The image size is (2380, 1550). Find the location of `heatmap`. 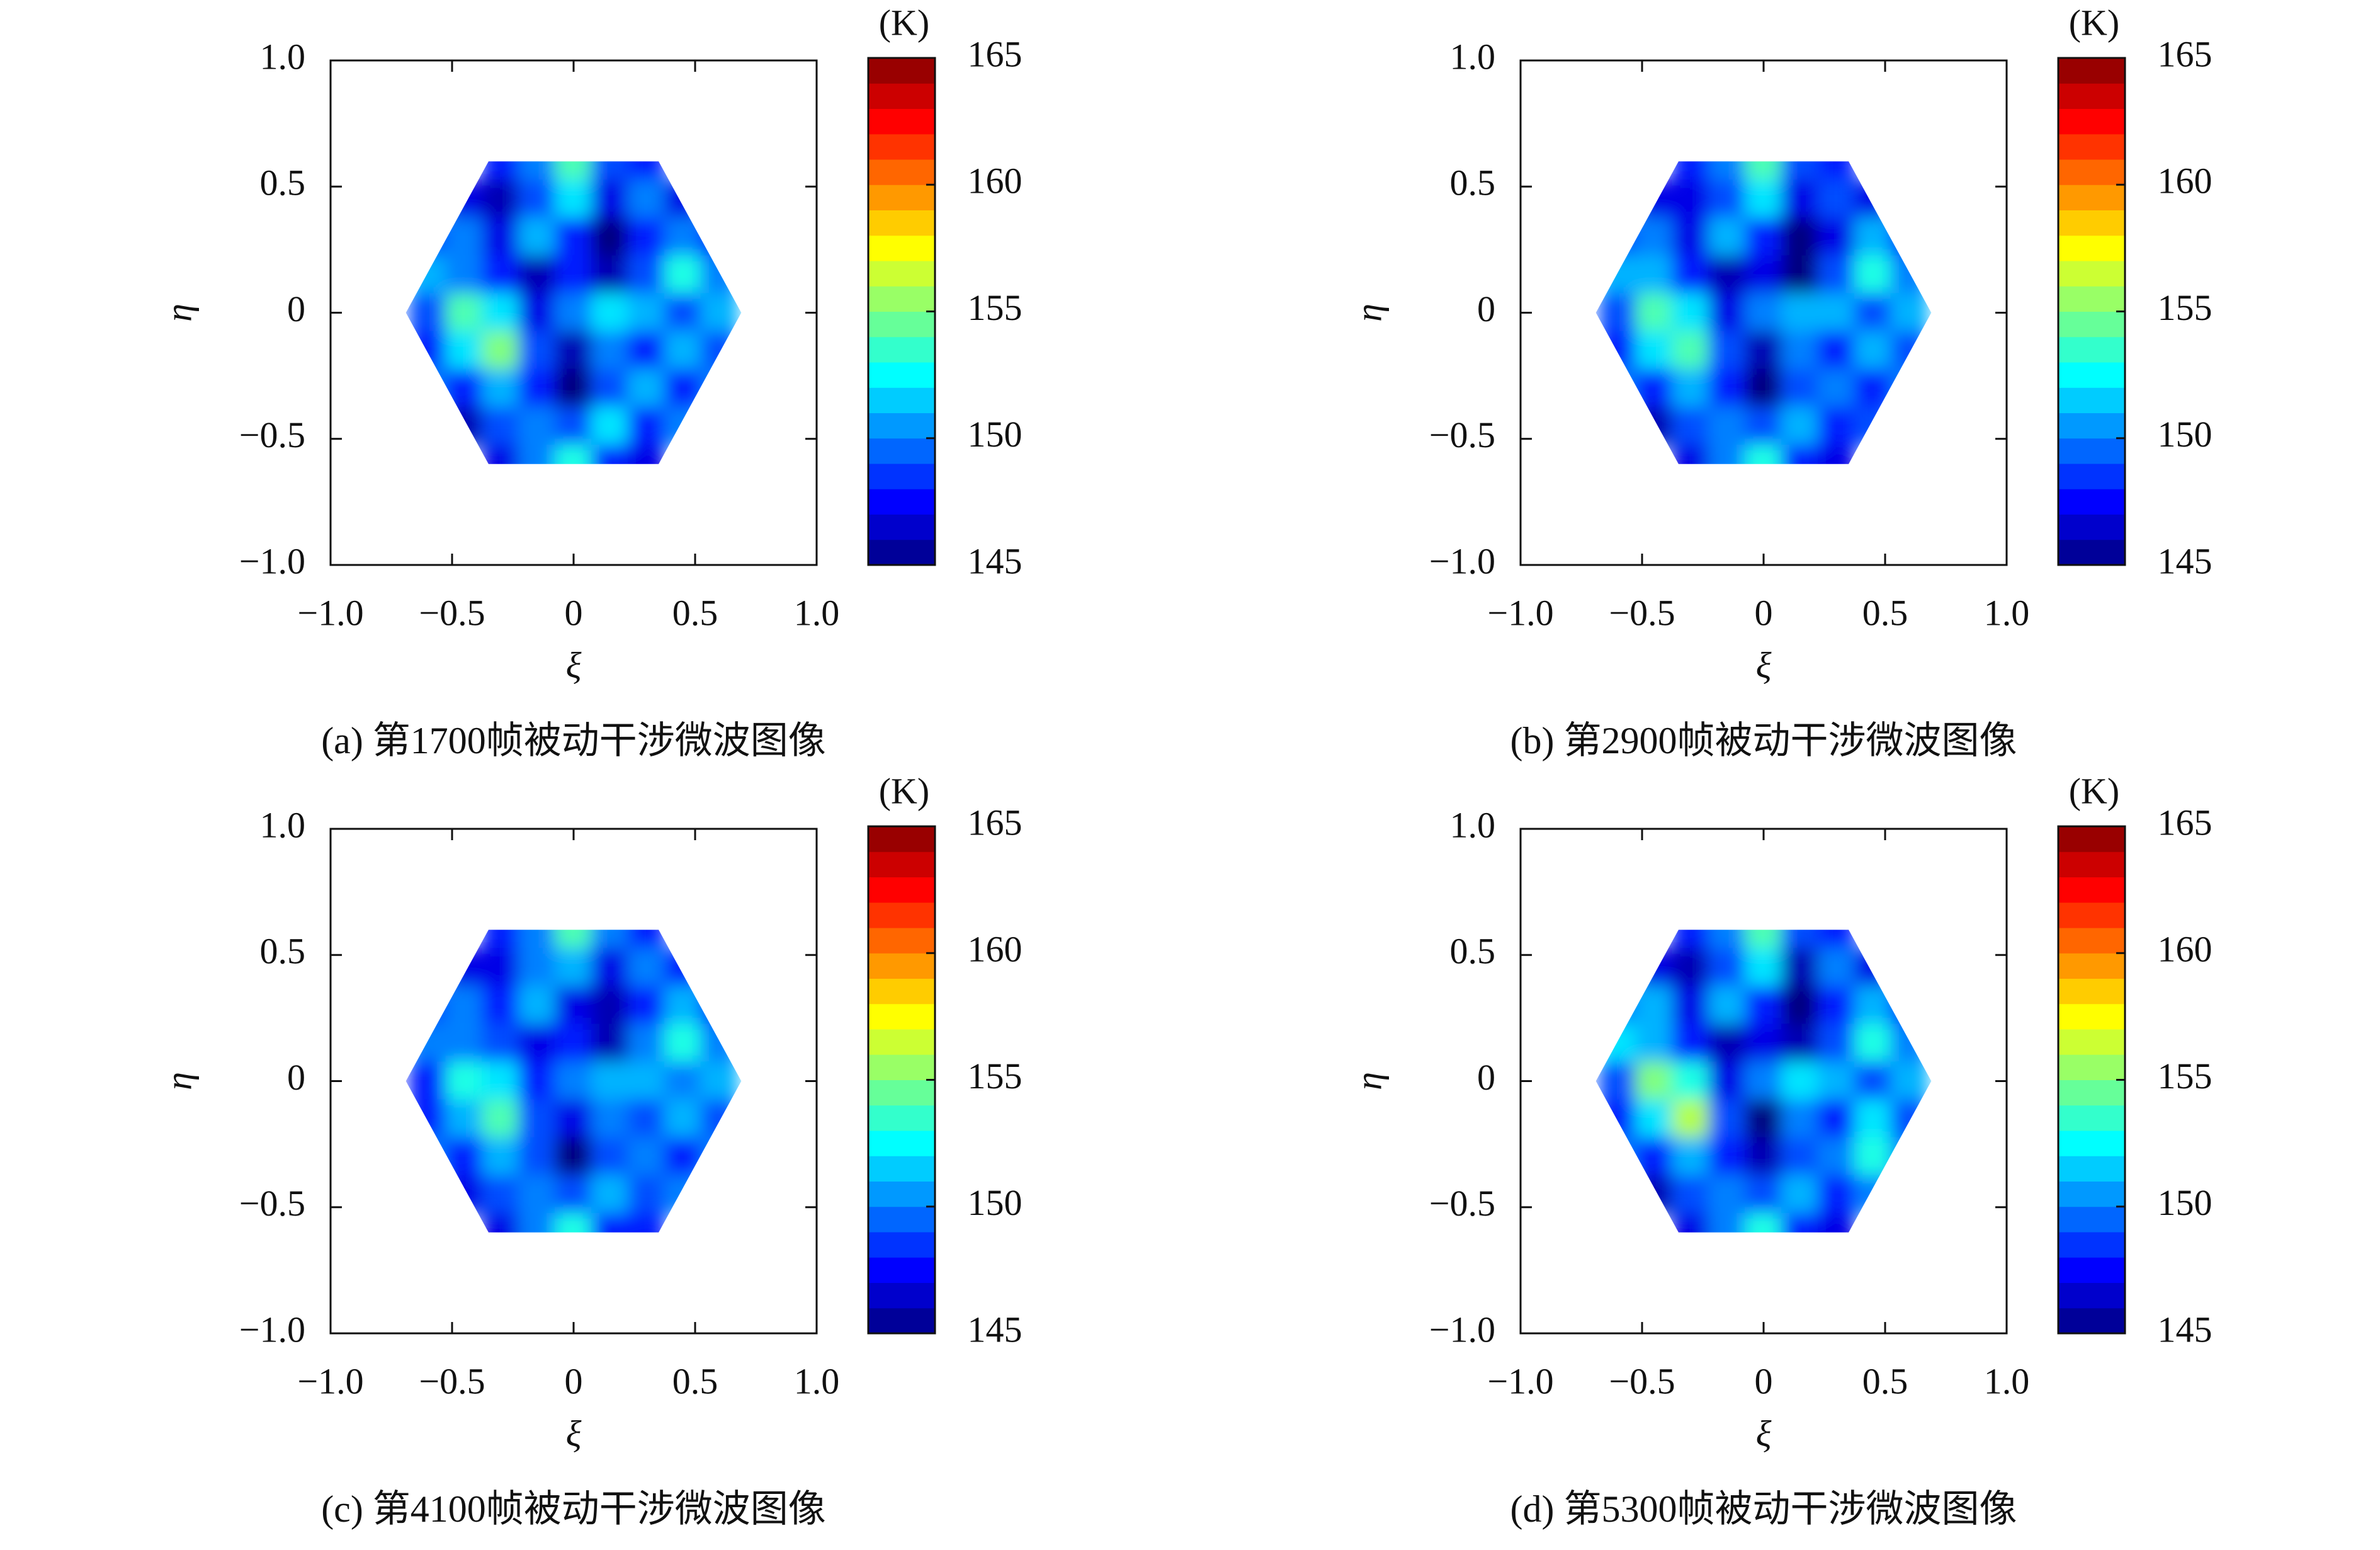

heatmap is located at coordinates (574, 312).